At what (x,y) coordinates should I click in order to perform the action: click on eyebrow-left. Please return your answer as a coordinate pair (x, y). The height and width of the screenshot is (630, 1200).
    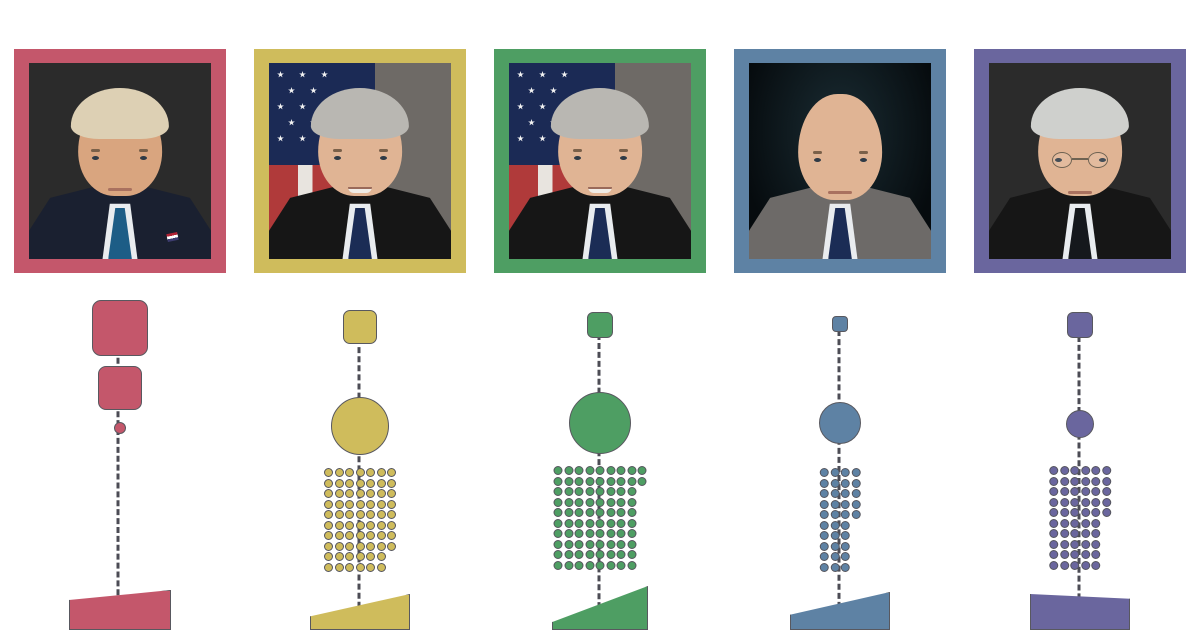
    Looking at the image, I should click on (577, 150).